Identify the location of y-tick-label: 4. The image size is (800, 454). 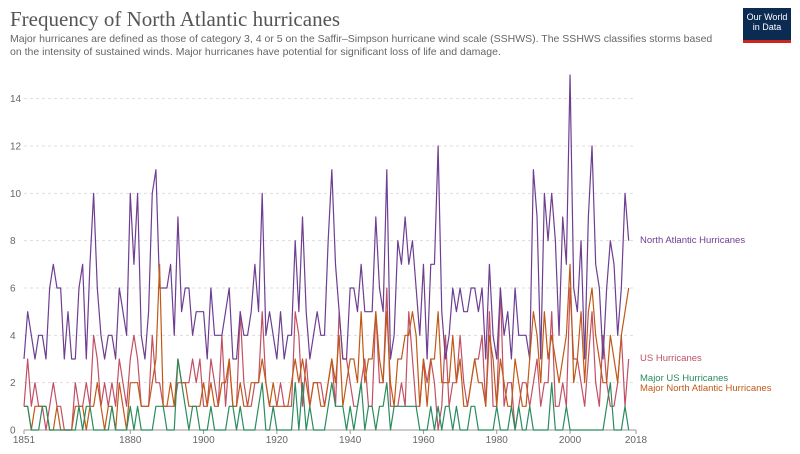
(13, 336).